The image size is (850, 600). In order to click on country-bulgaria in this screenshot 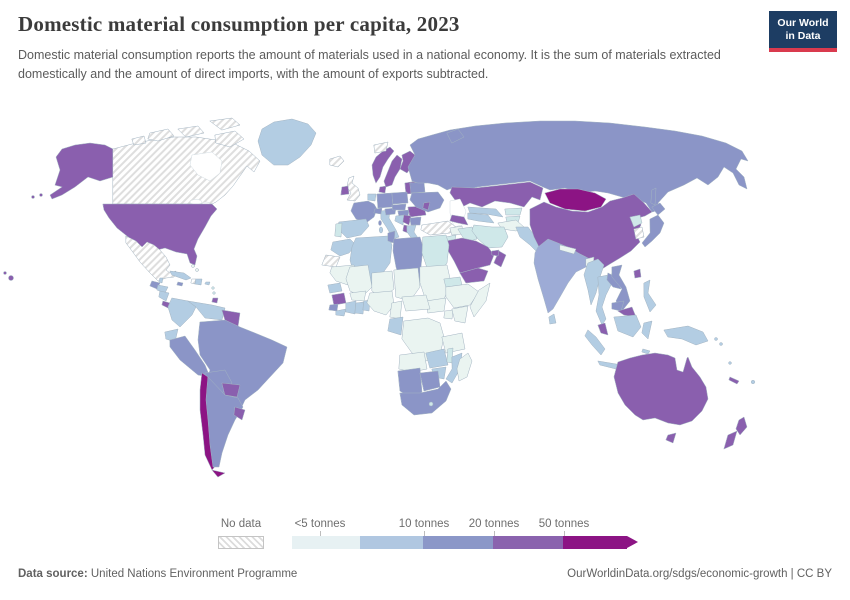, I will do `click(415, 221)`.